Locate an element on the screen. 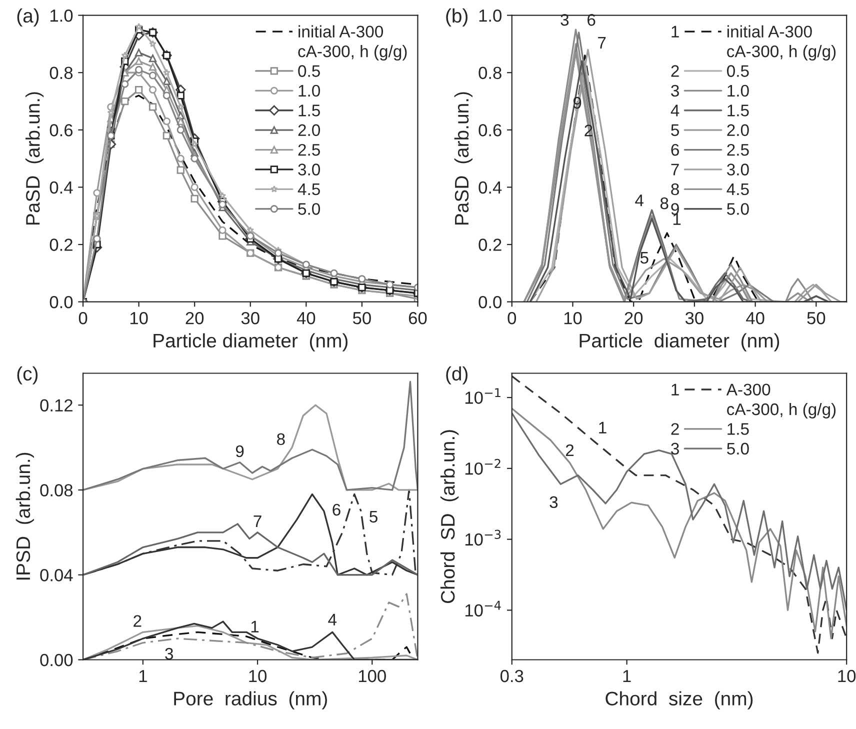  legend-label: 1.0 is located at coordinates (309, 90).